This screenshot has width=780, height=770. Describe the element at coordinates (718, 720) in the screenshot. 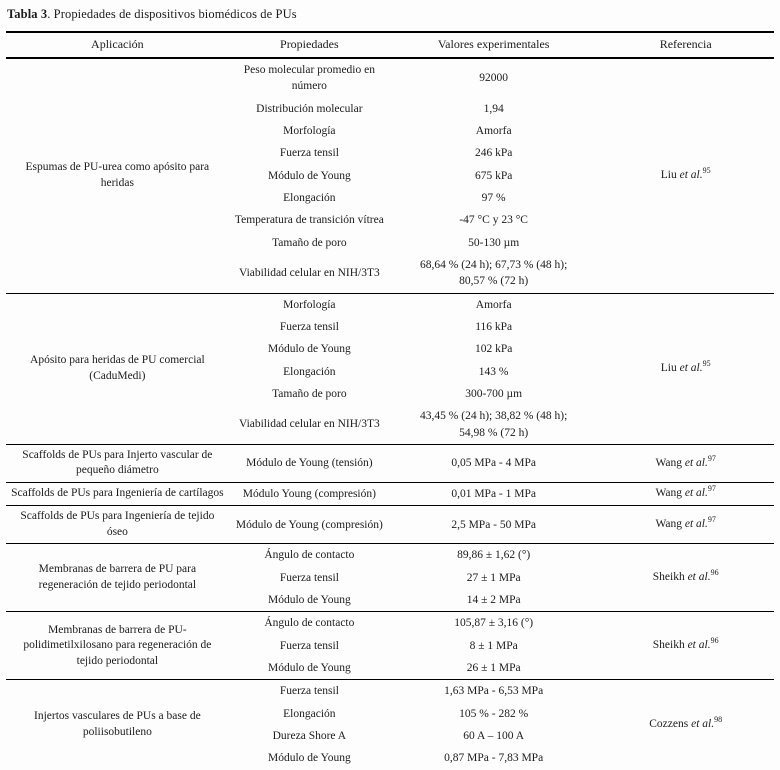

I see `reference-number: 98` at that location.